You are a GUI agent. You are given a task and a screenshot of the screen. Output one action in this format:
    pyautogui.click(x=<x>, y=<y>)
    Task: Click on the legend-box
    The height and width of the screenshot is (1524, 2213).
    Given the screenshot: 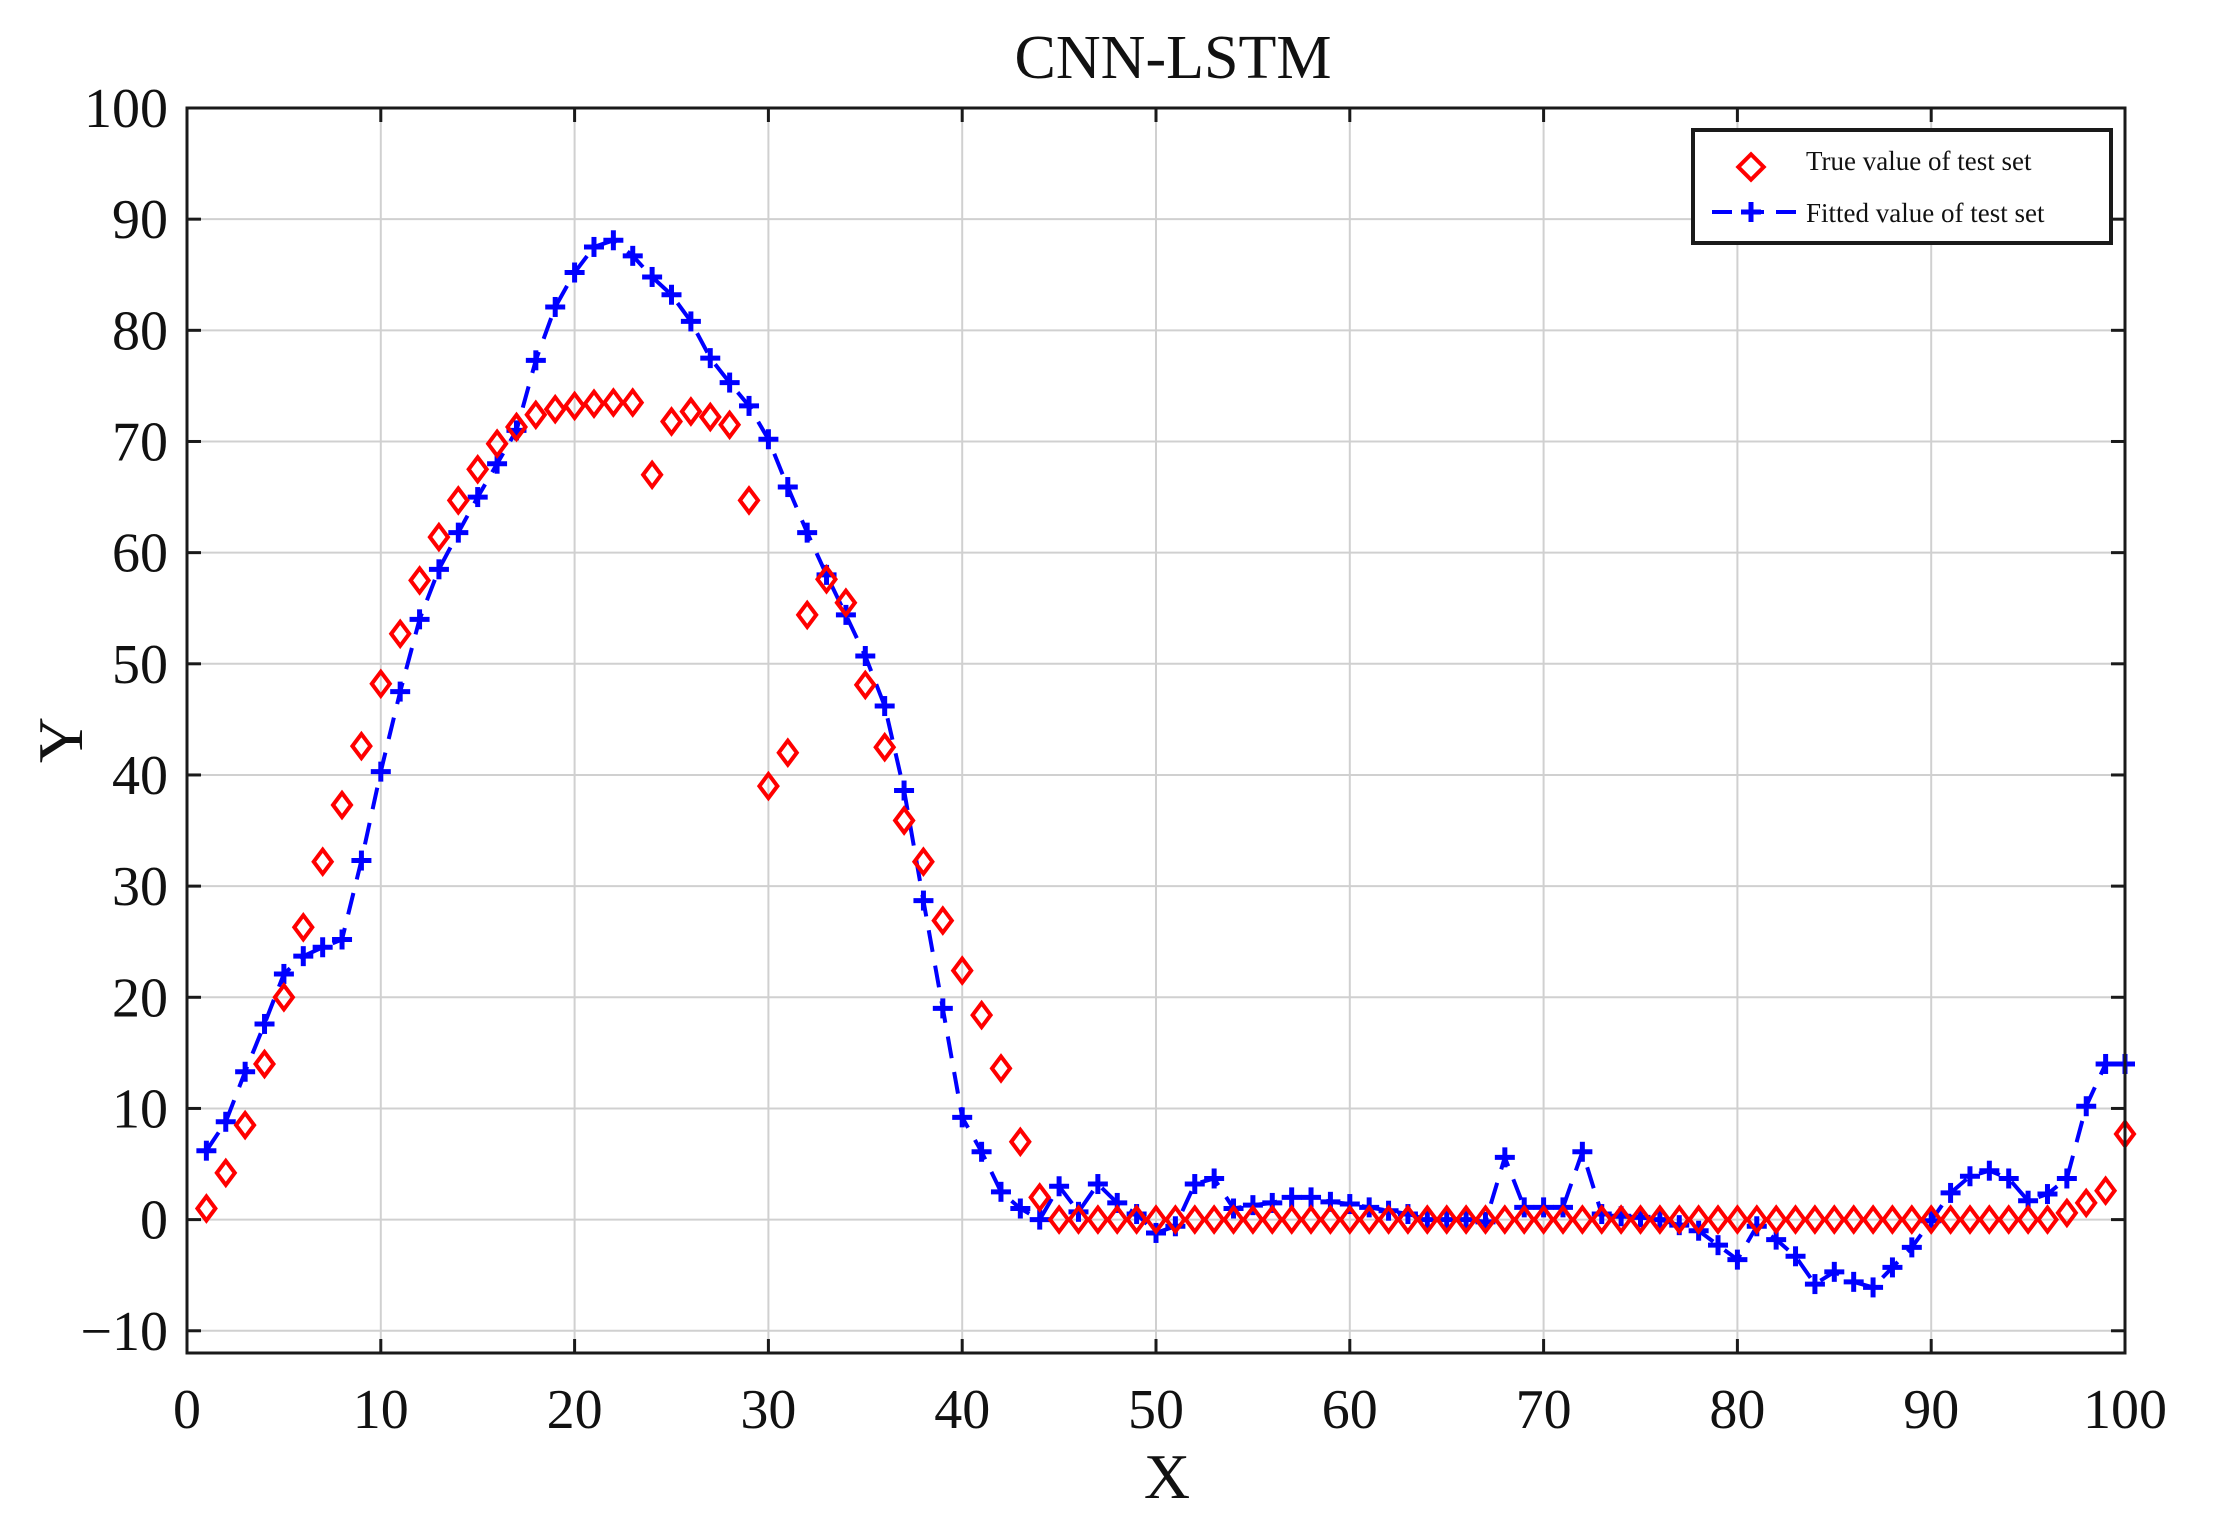 What is the action you would take?
    pyautogui.click(x=1902, y=186)
    